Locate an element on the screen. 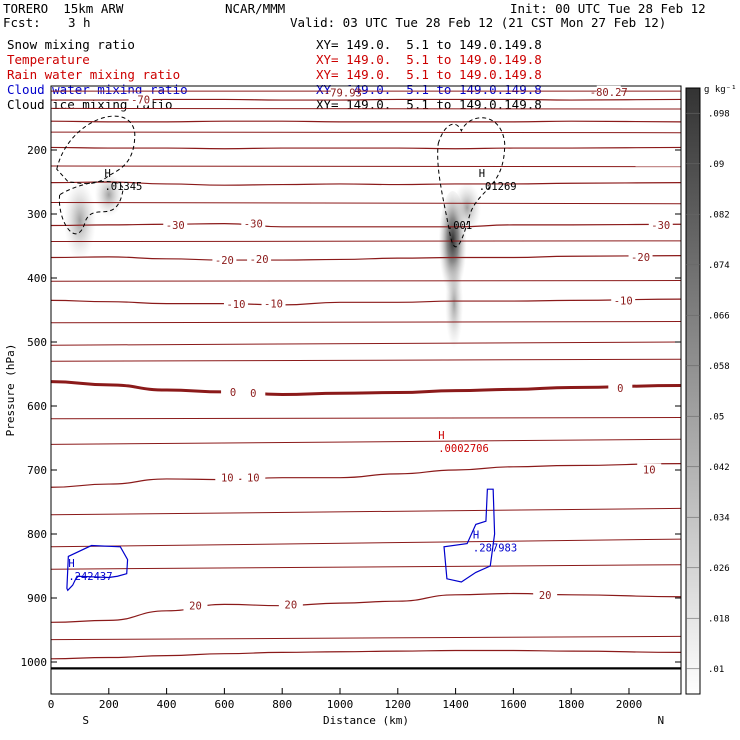  x-tick-label: 1000 is located at coordinates (340, 704).